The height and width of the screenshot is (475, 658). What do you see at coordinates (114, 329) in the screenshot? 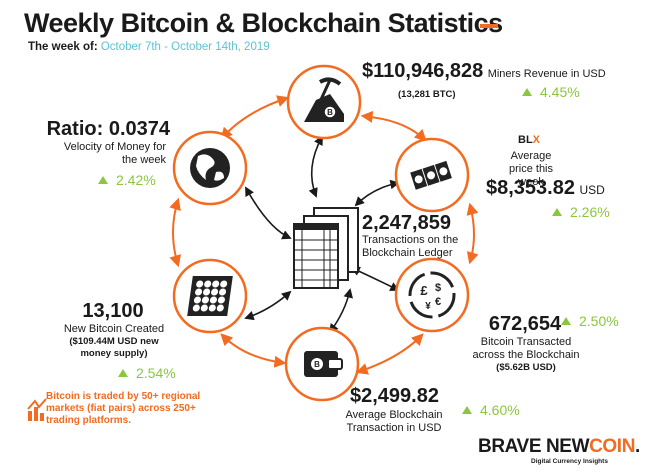
I see `created-label: New Bitcoin Created` at bounding box center [114, 329].